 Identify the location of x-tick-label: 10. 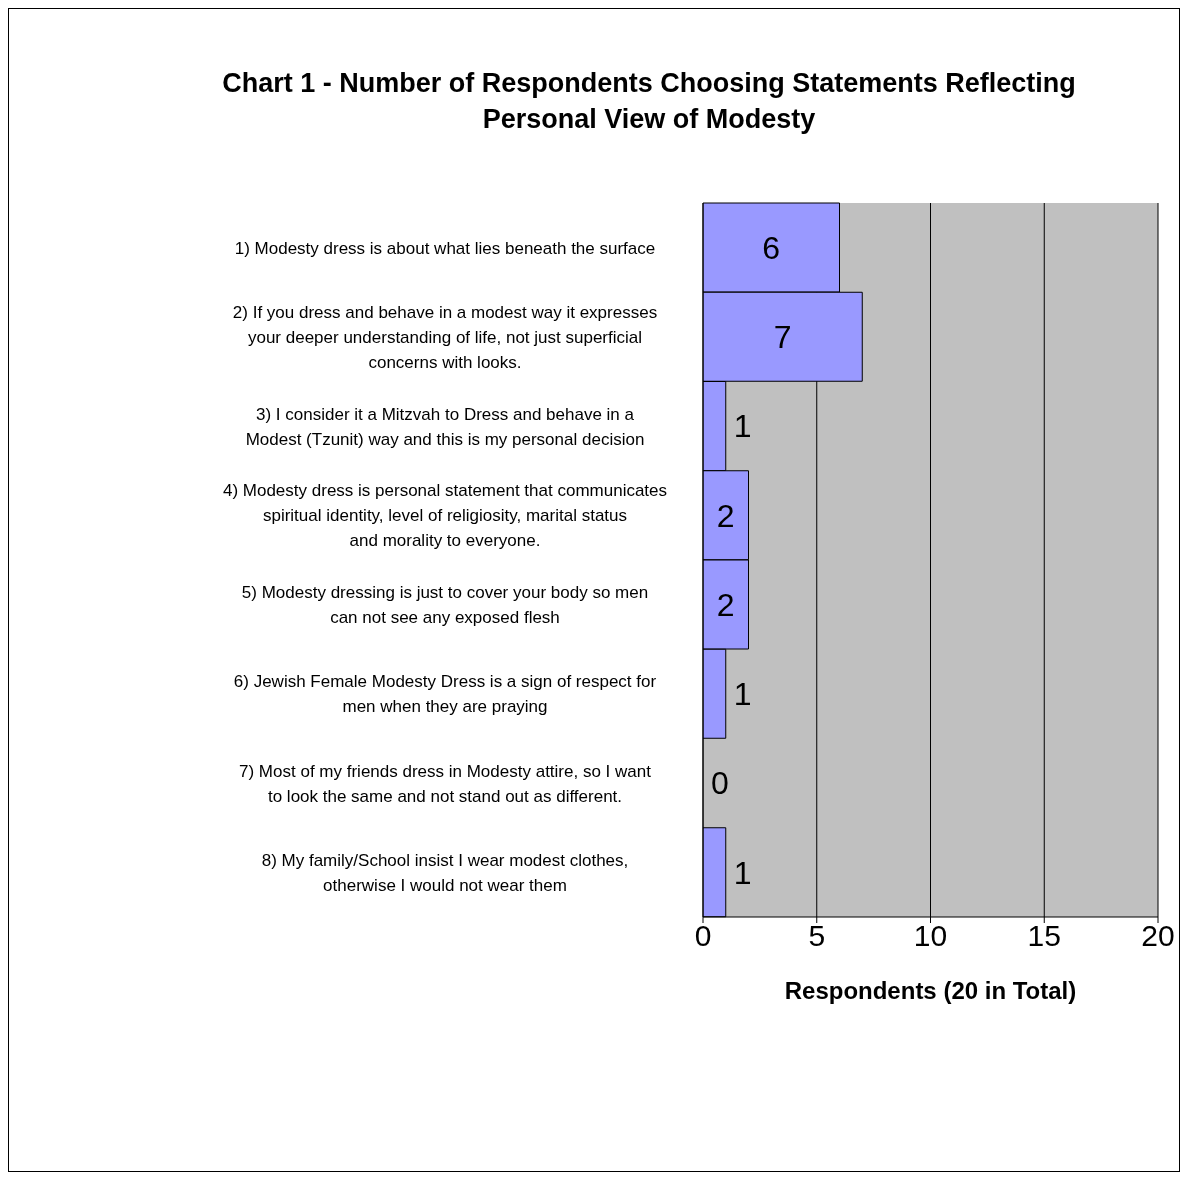
(930, 936).